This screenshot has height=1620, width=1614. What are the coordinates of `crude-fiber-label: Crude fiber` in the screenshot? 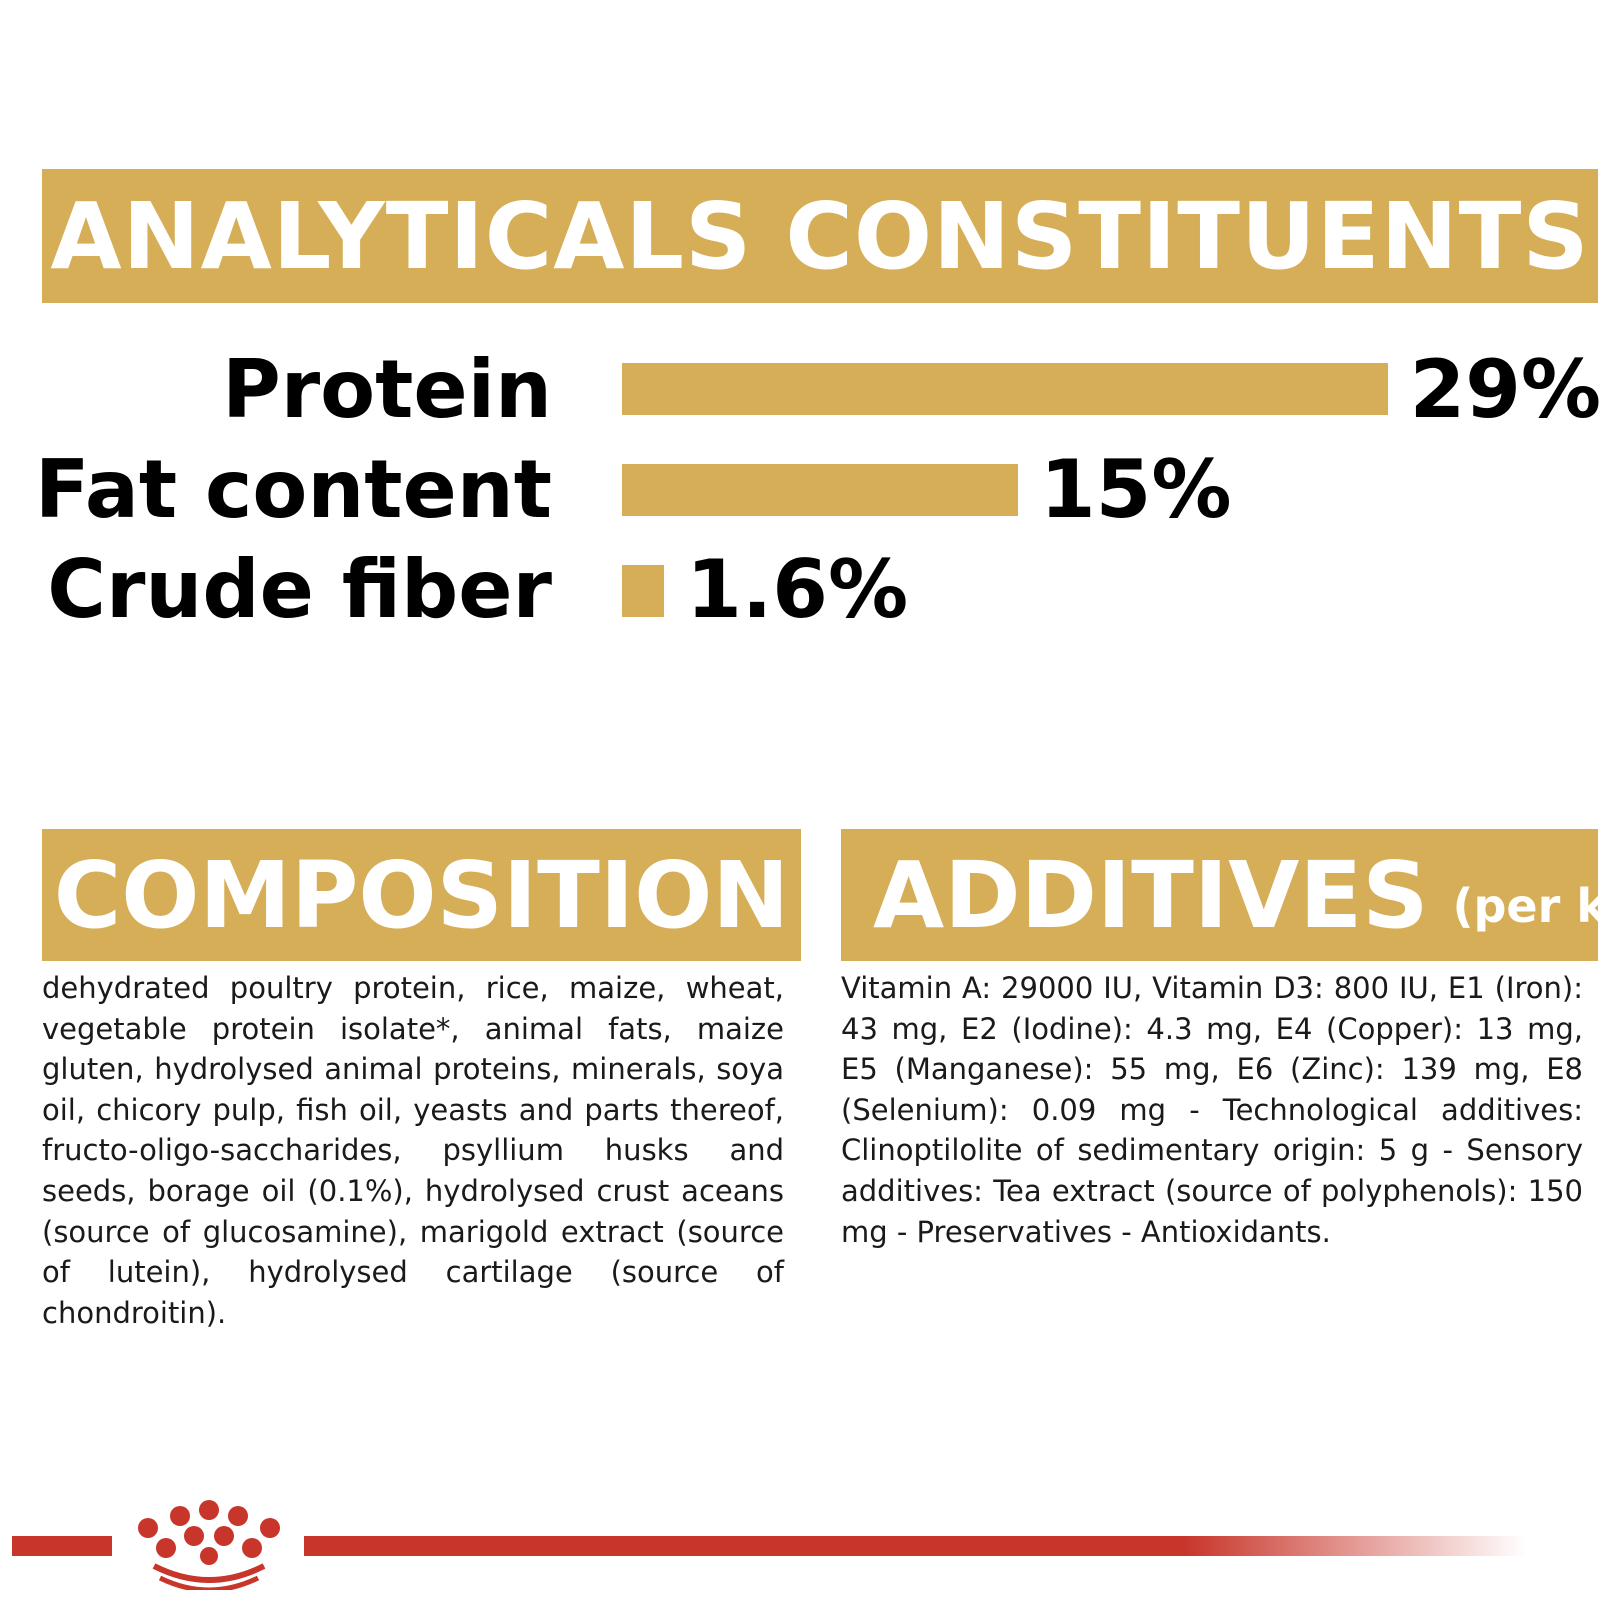 It's located at (299, 589).